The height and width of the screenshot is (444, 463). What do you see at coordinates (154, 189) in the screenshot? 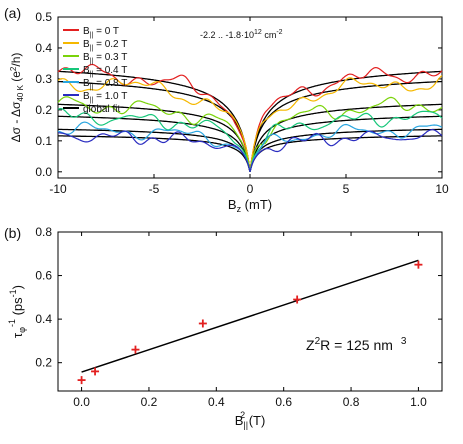
I see `x-tick-label: -5` at bounding box center [154, 189].